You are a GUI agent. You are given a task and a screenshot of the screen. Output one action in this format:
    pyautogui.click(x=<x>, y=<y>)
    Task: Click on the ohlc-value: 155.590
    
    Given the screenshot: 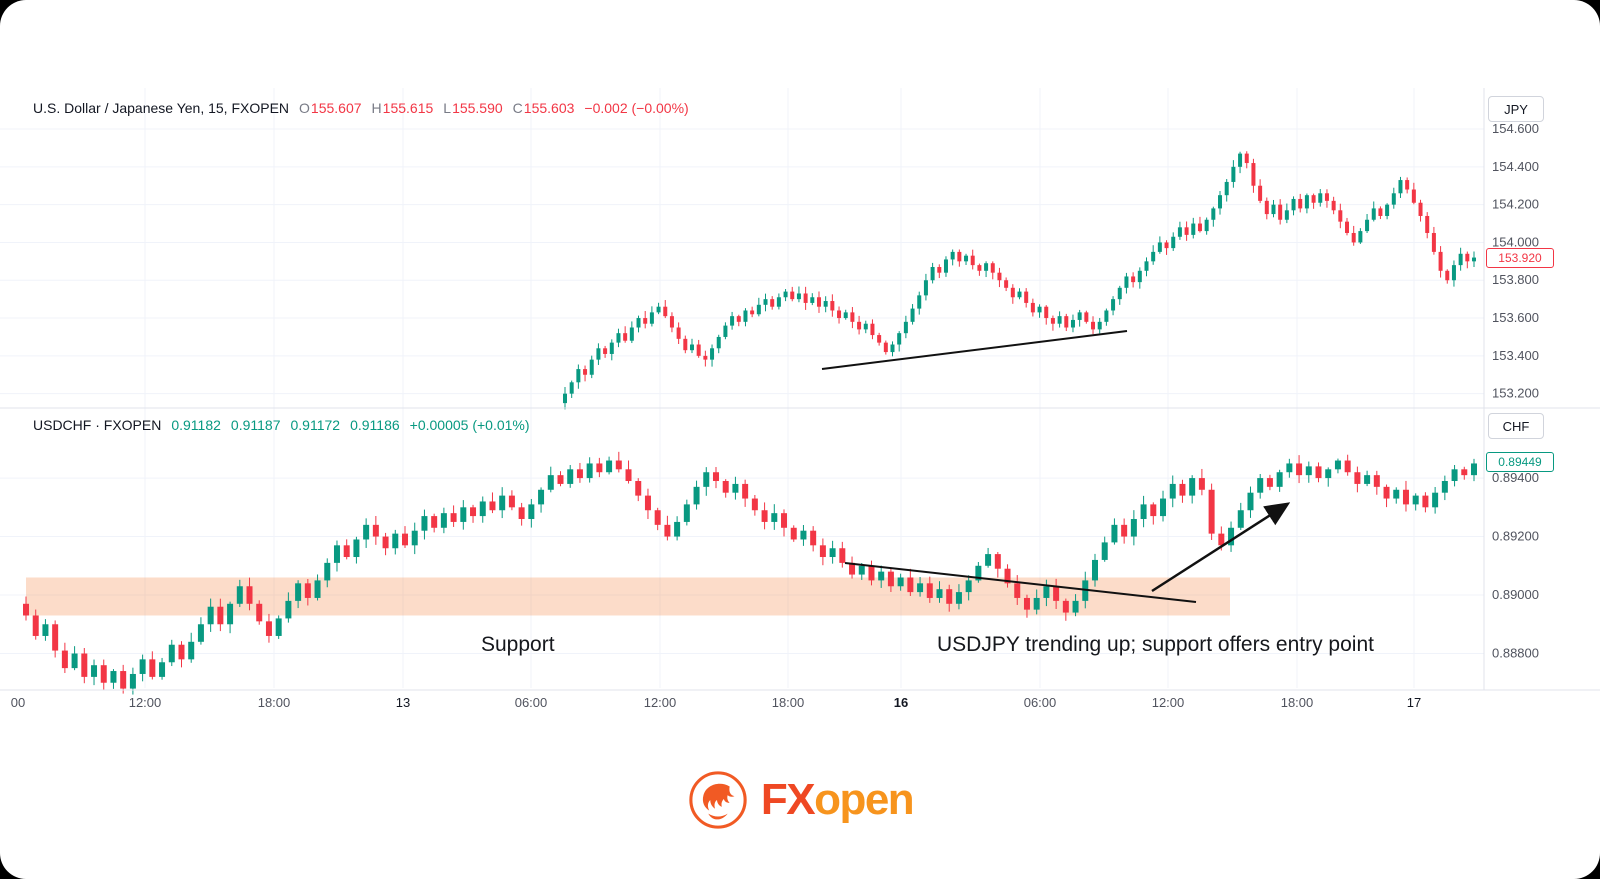 What is the action you would take?
    pyautogui.click(x=477, y=108)
    